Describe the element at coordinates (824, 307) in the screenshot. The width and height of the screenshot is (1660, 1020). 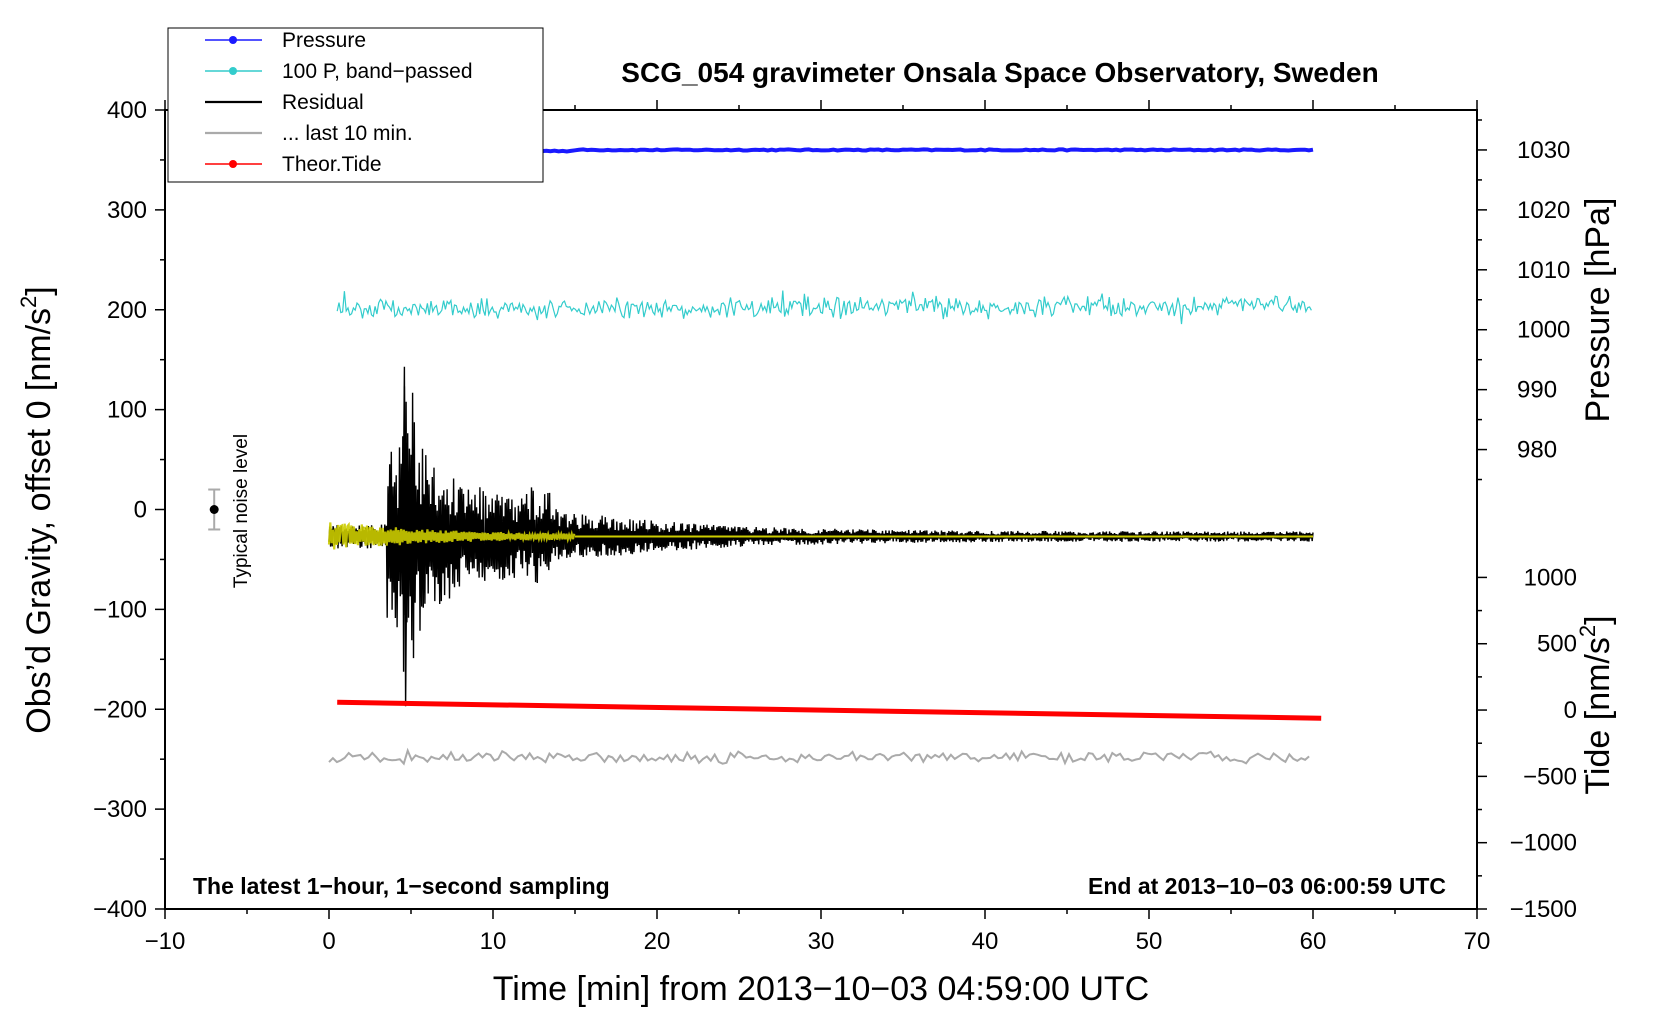
I see `bandpassed-pressure-series` at that location.